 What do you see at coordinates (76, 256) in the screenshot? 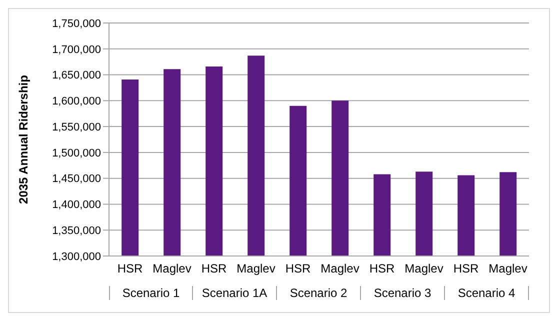
I see `y-tick-label: 1,300,000` at bounding box center [76, 256].